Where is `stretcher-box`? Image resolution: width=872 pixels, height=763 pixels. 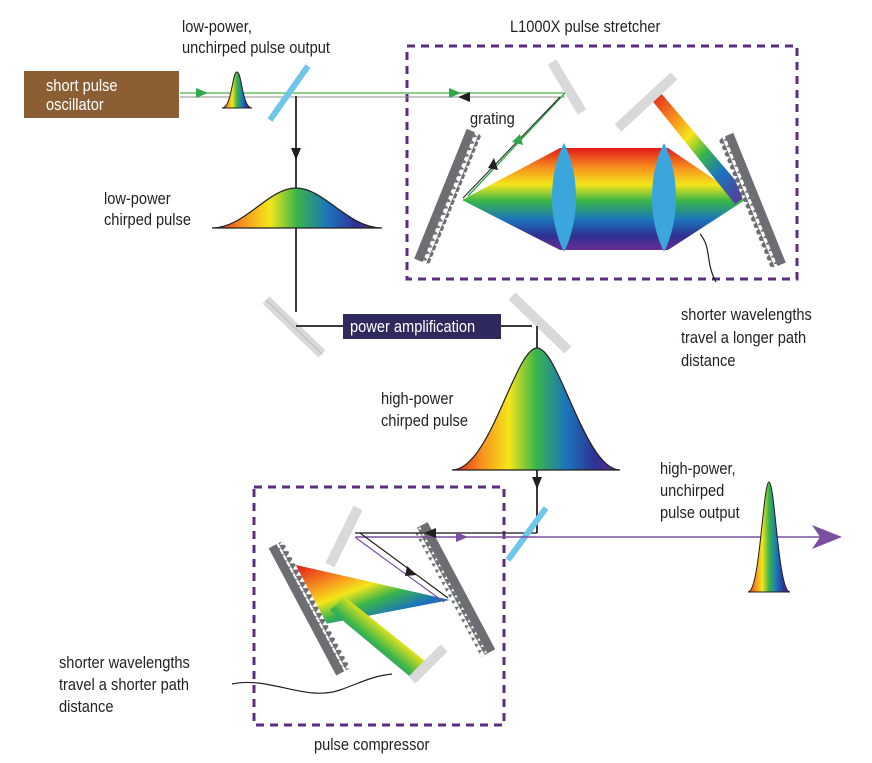 stretcher-box is located at coordinates (602, 162).